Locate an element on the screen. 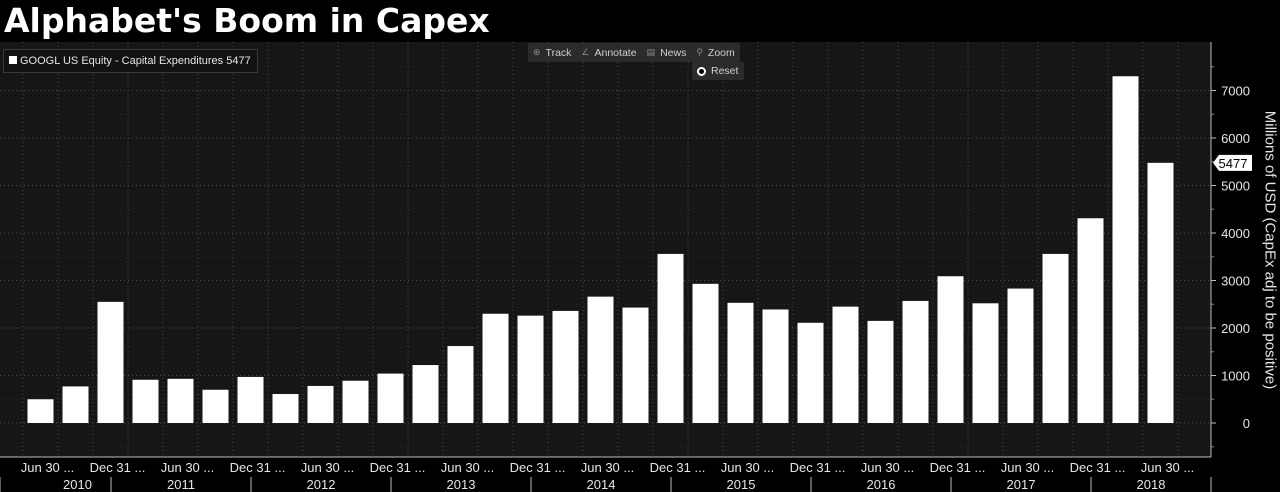 The width and height of the screenshot is (1280, 492). year-label: 2011 is located at coordinates (181, 484).